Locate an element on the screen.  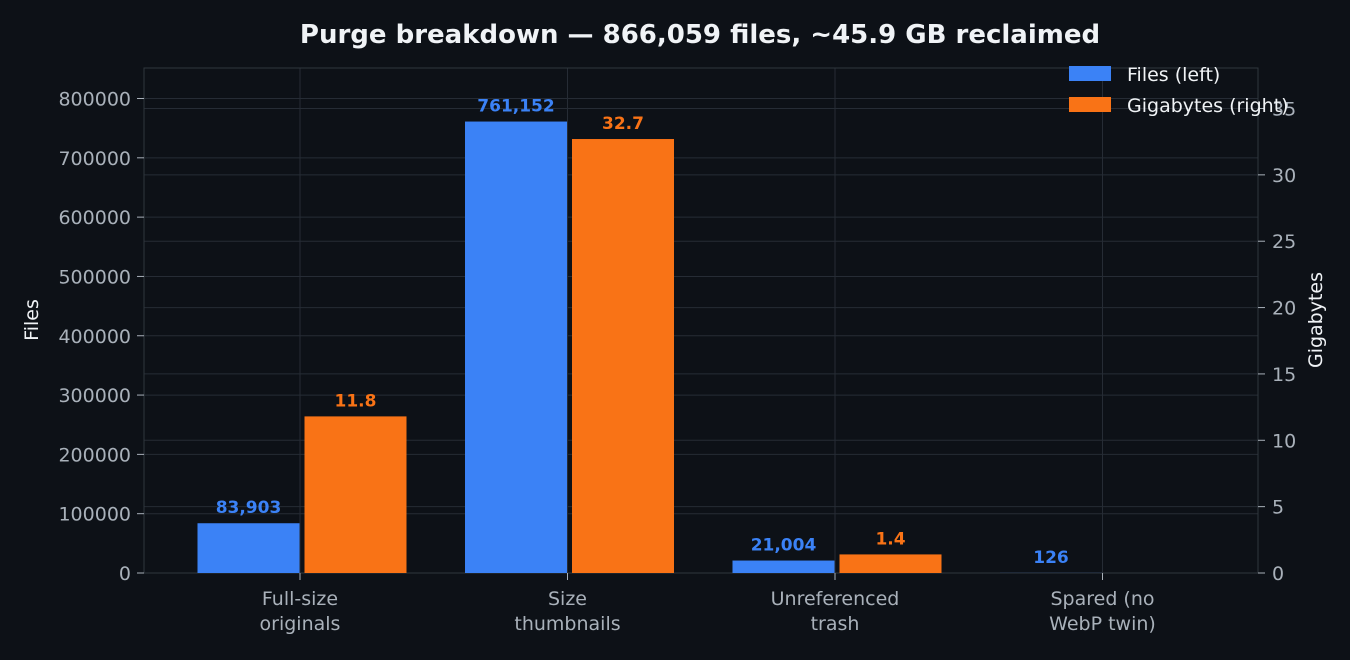
y-left-tick-label: 600000 is located at coordinates (94, 218).